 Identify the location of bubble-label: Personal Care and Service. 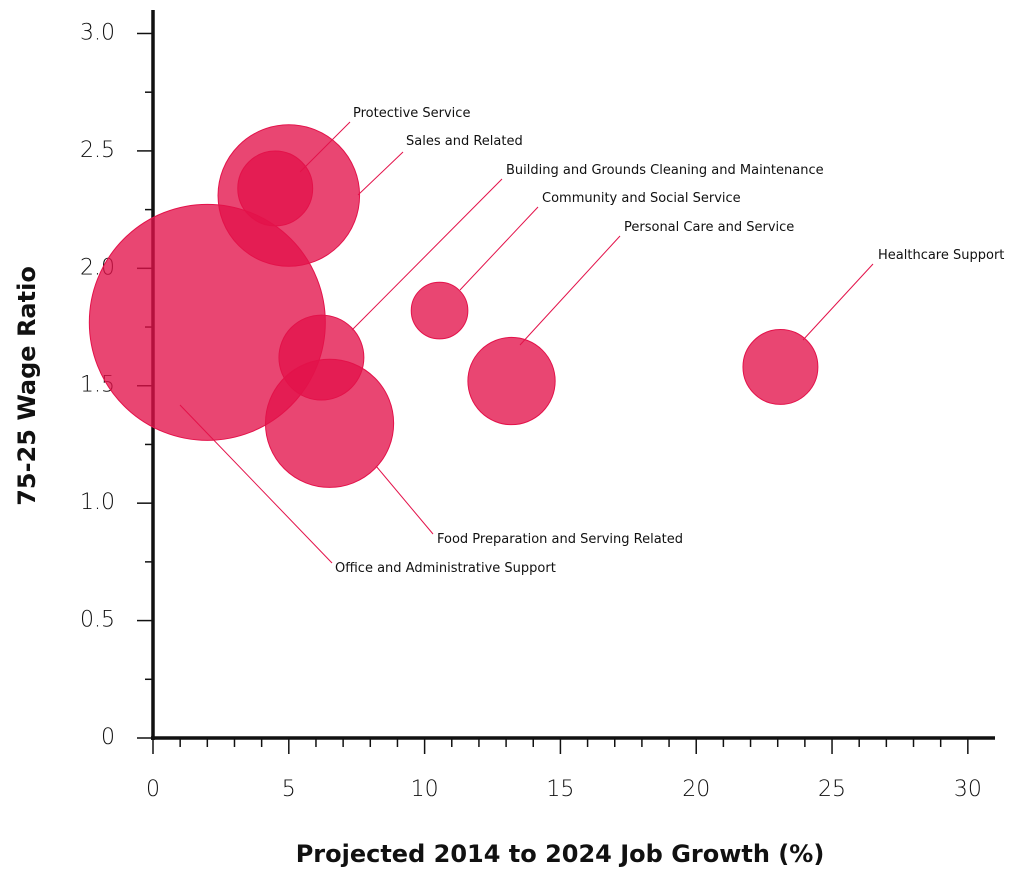
(709, 227).